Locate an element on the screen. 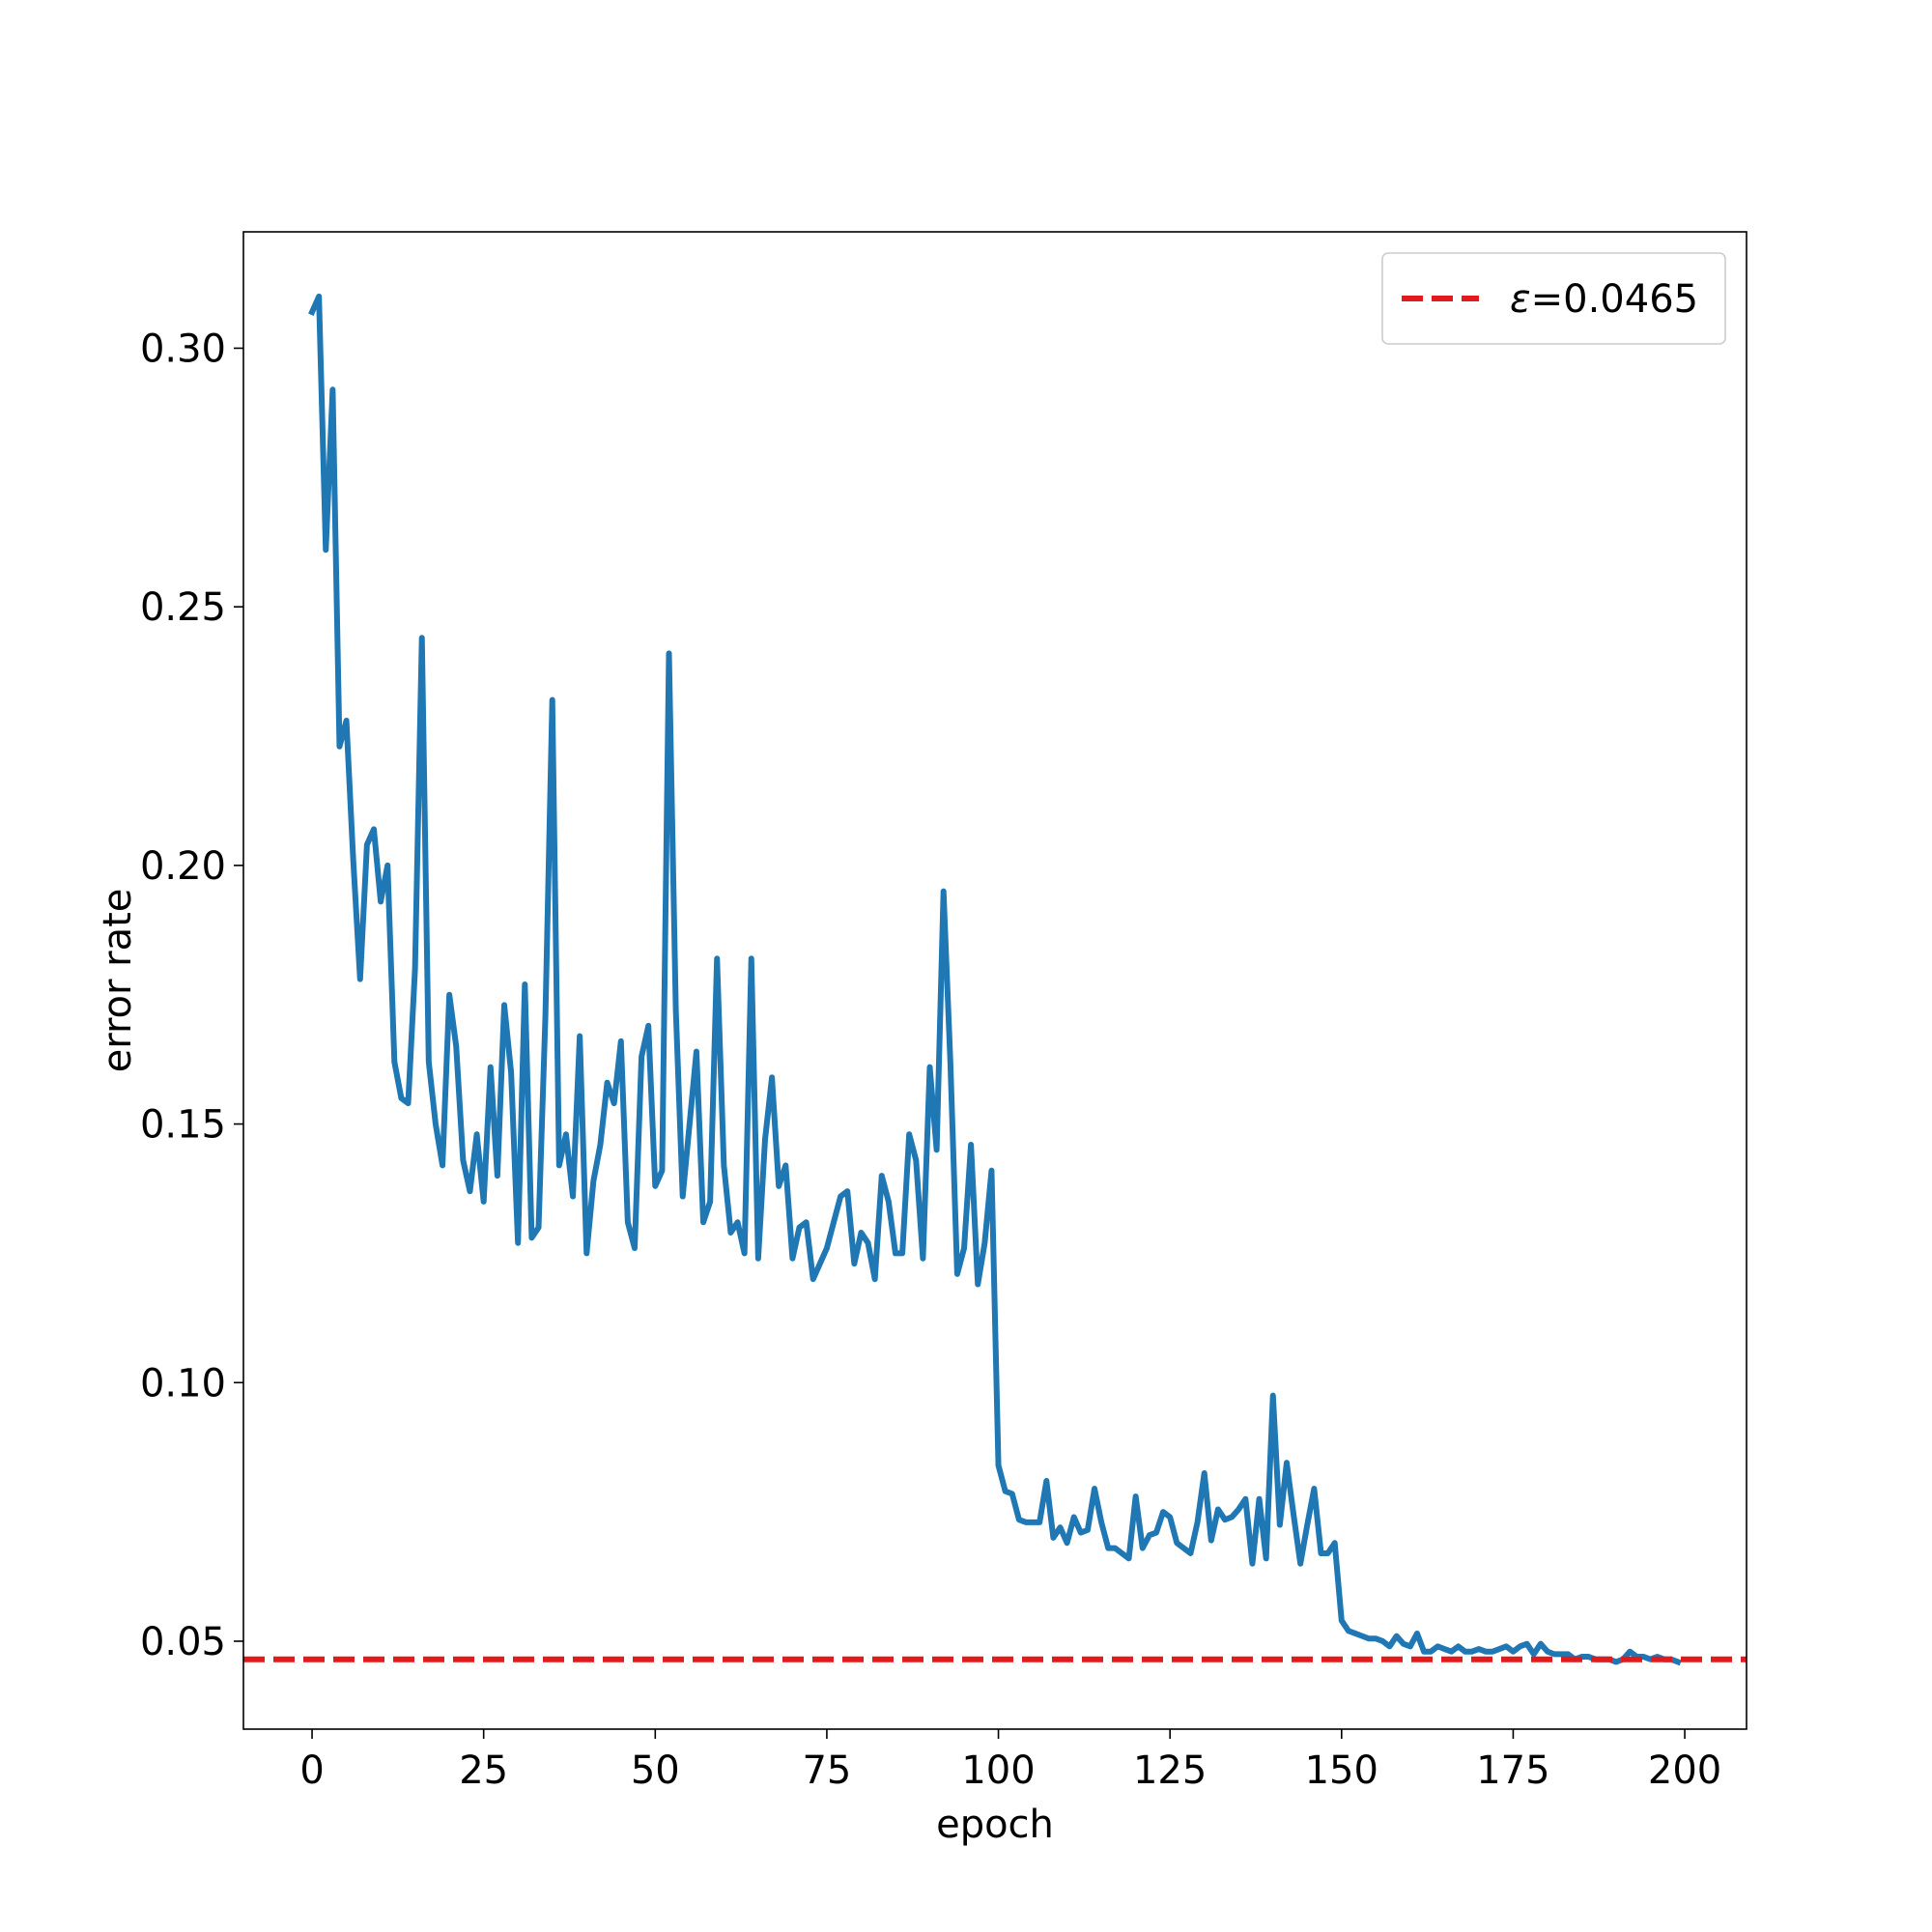  legend-box is located at coordinates (1553, 298).